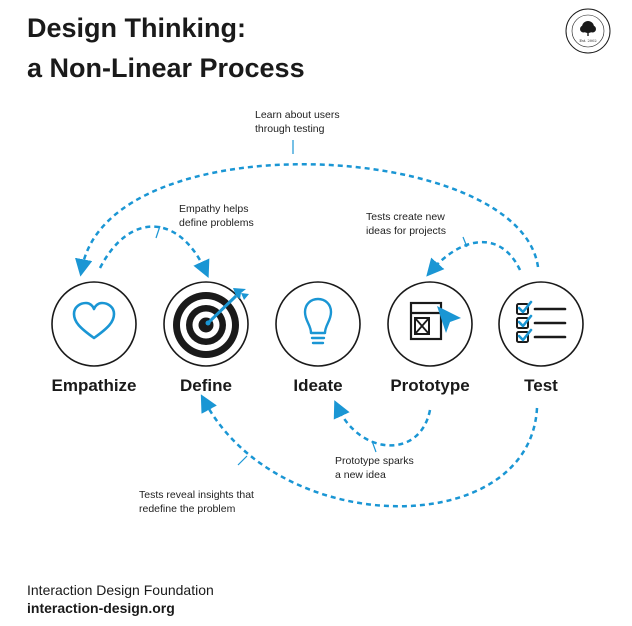 The width and height of the screenshot is (632, 626). What do you see at coordinates (216, 216) in the screenshot?
I see `annotation-empathy-helps: Empathy helps define problems` at bounding box center [216, 216].